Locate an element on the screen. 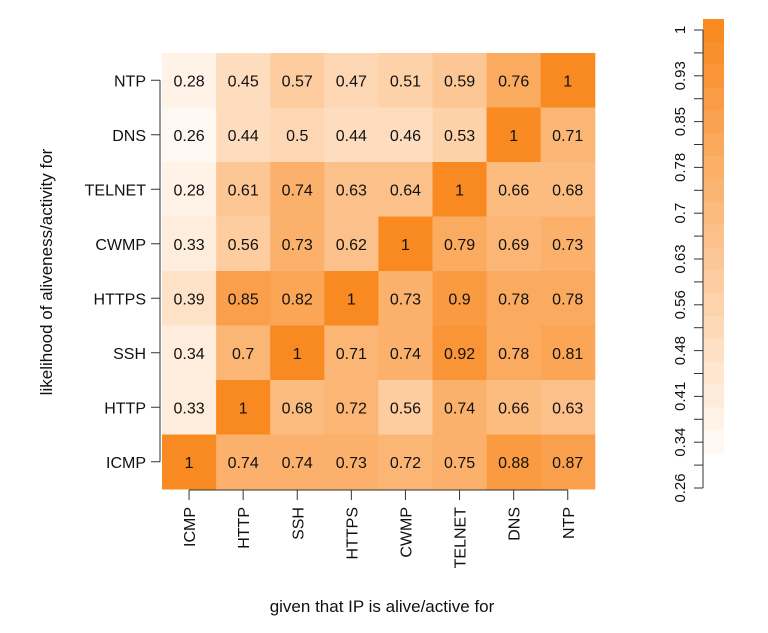 The image size is (768, 633). y-tick-label: NTP is located at coordinates (130, 81).